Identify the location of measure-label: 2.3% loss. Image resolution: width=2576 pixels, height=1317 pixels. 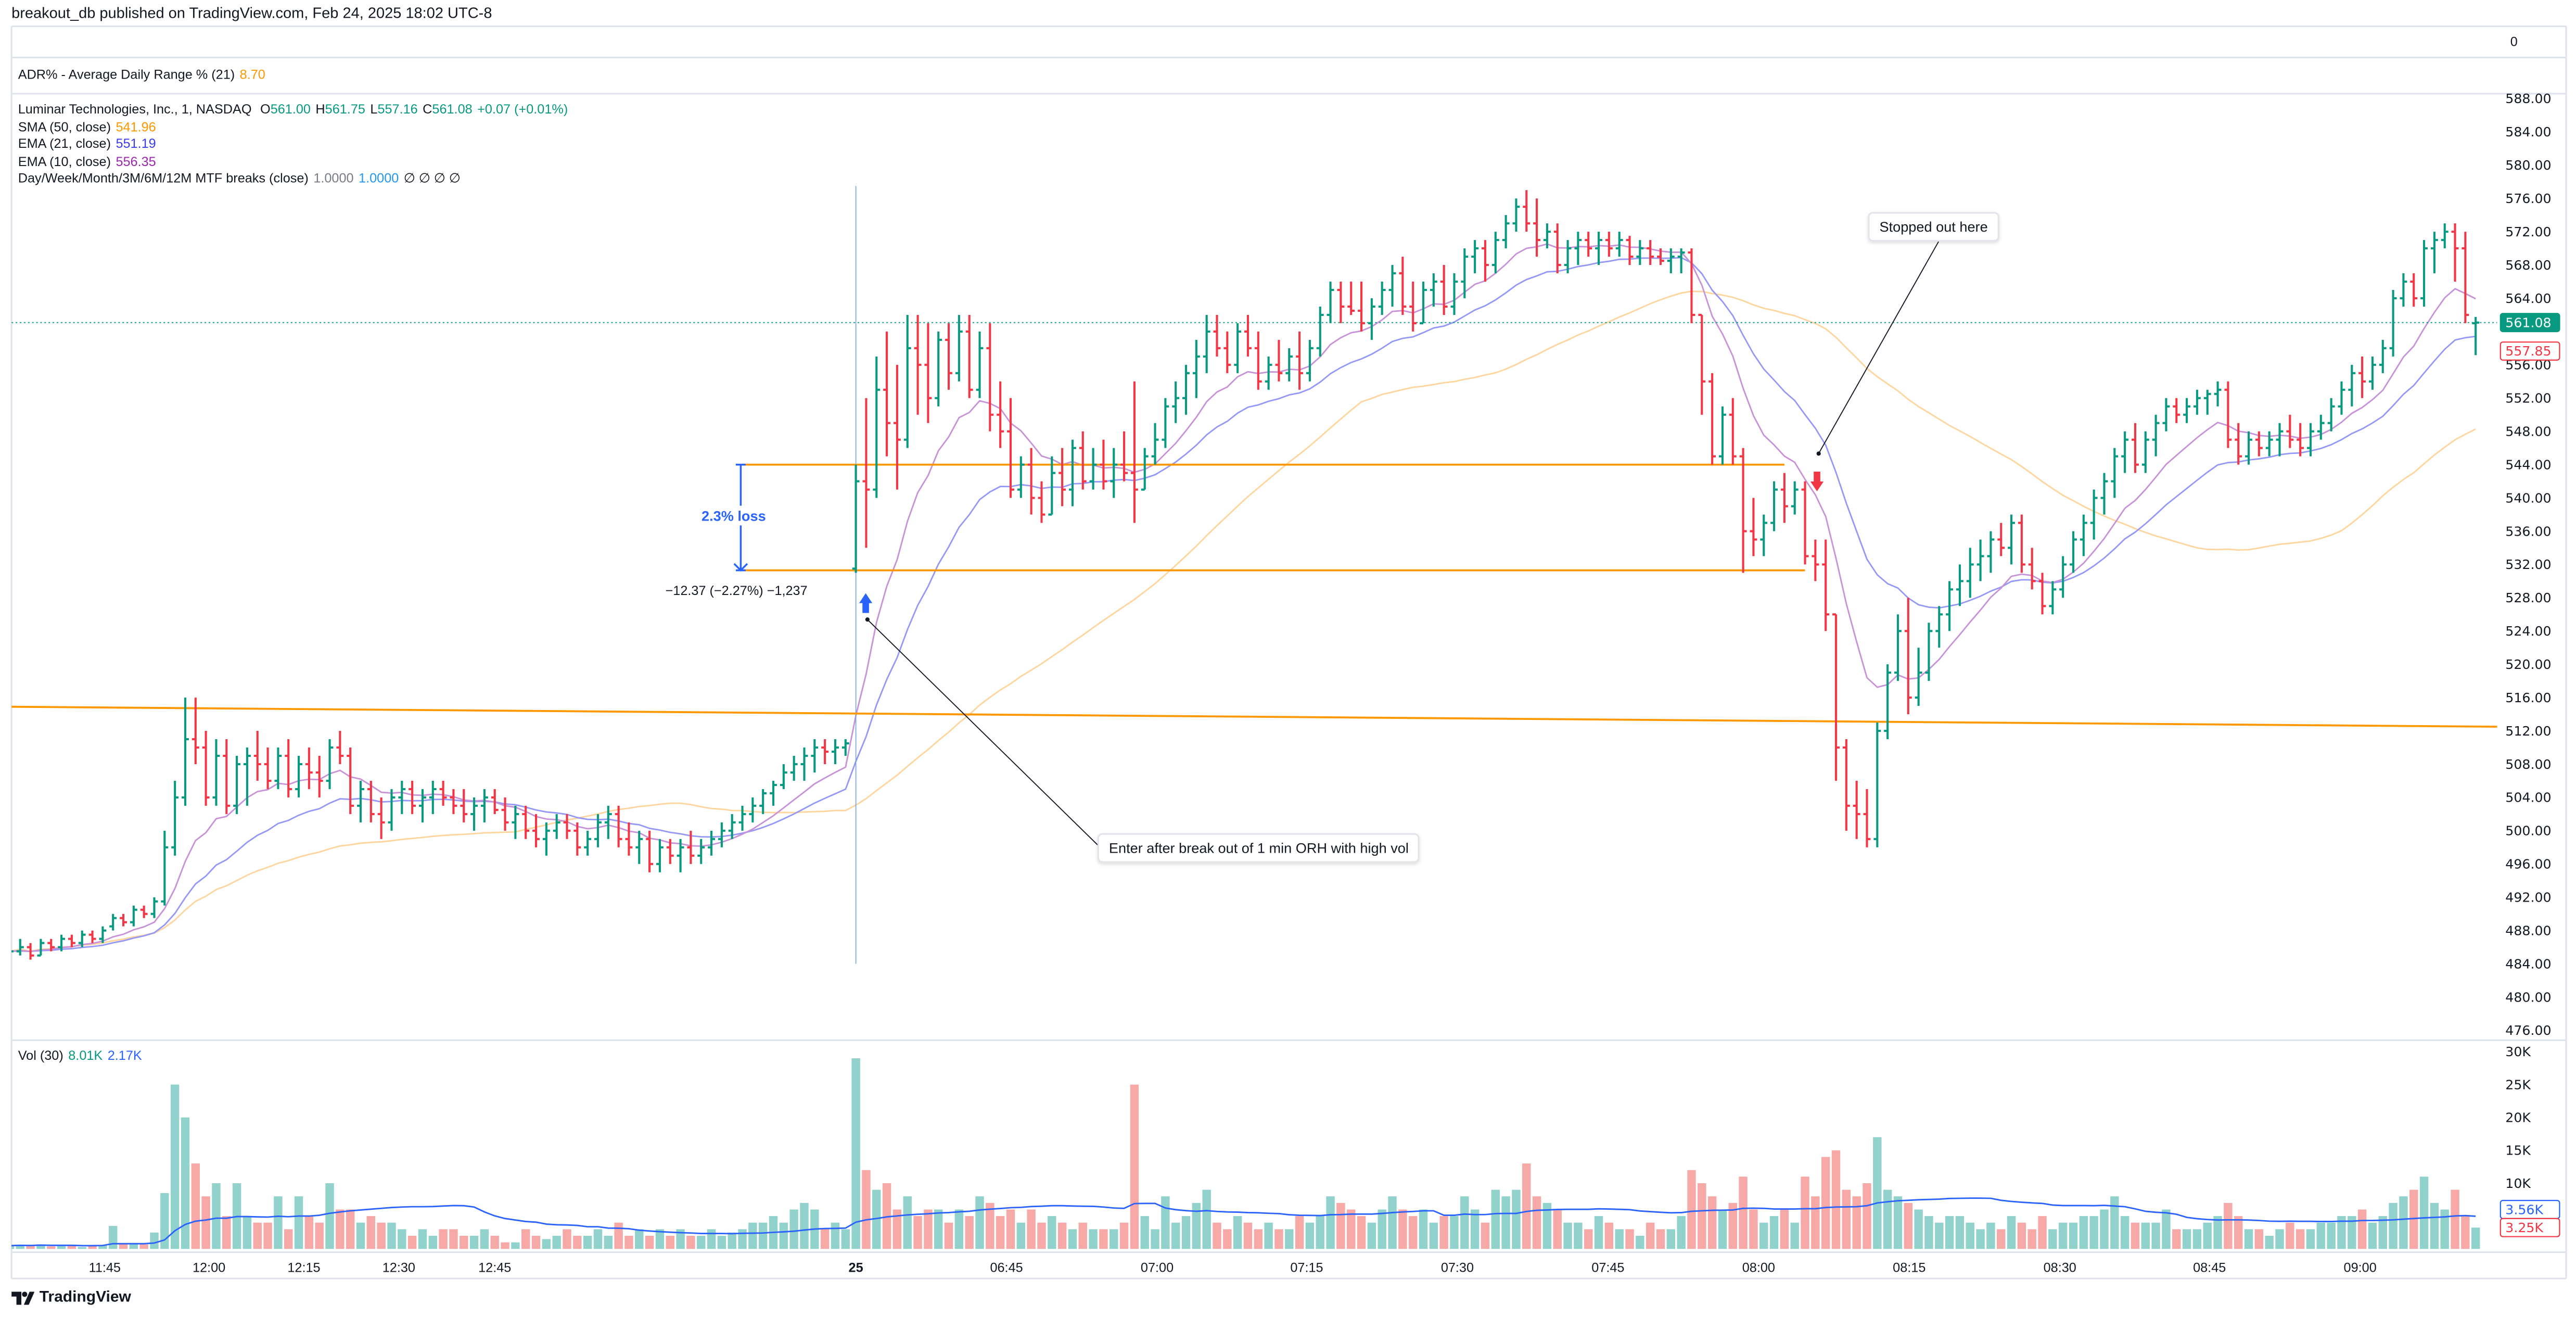
(733, 516).